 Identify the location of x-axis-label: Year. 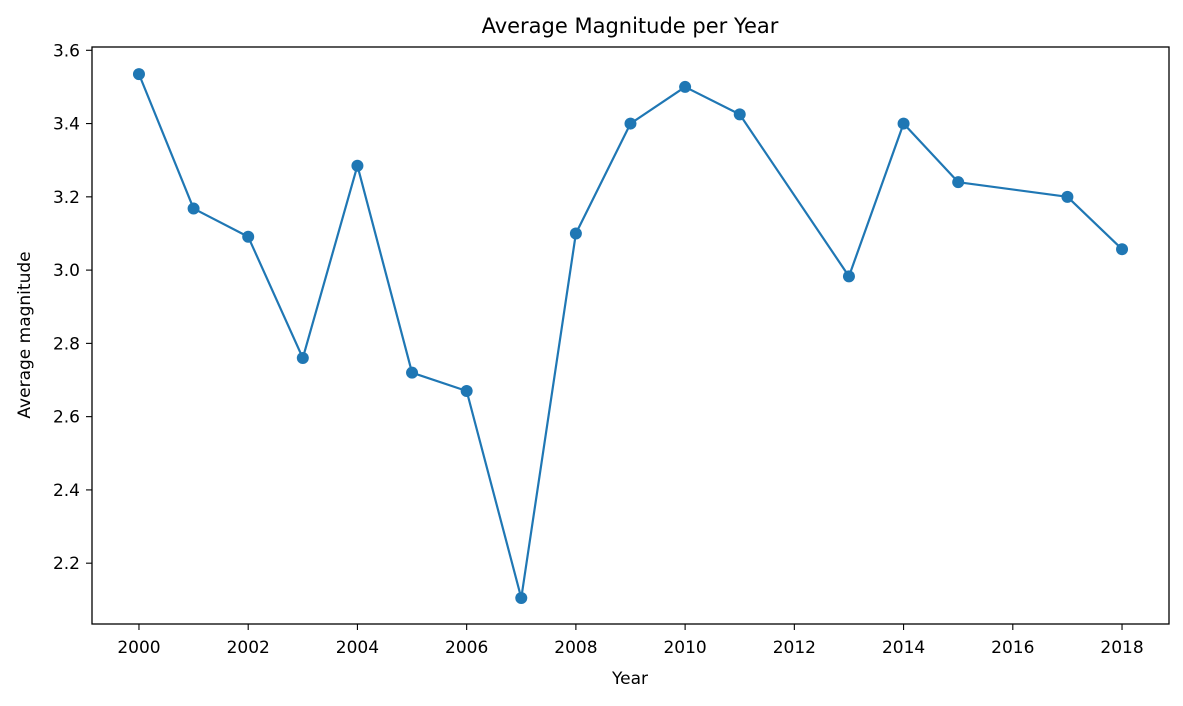
(629, 679).